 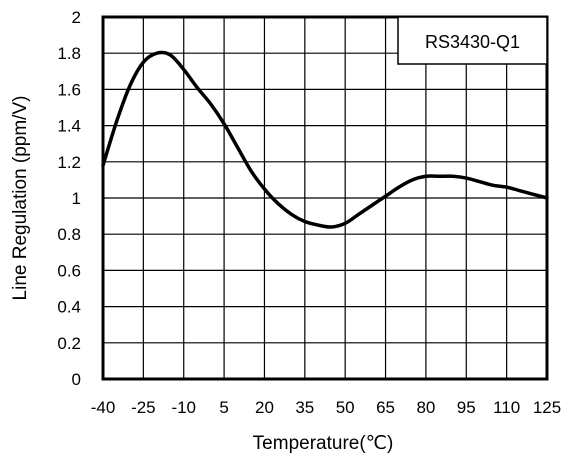 What do you see at coordinates (323, 443) in the screenshot?
I see `x-axis-title: Temperature(℃)` at bounding box center [323, 443].